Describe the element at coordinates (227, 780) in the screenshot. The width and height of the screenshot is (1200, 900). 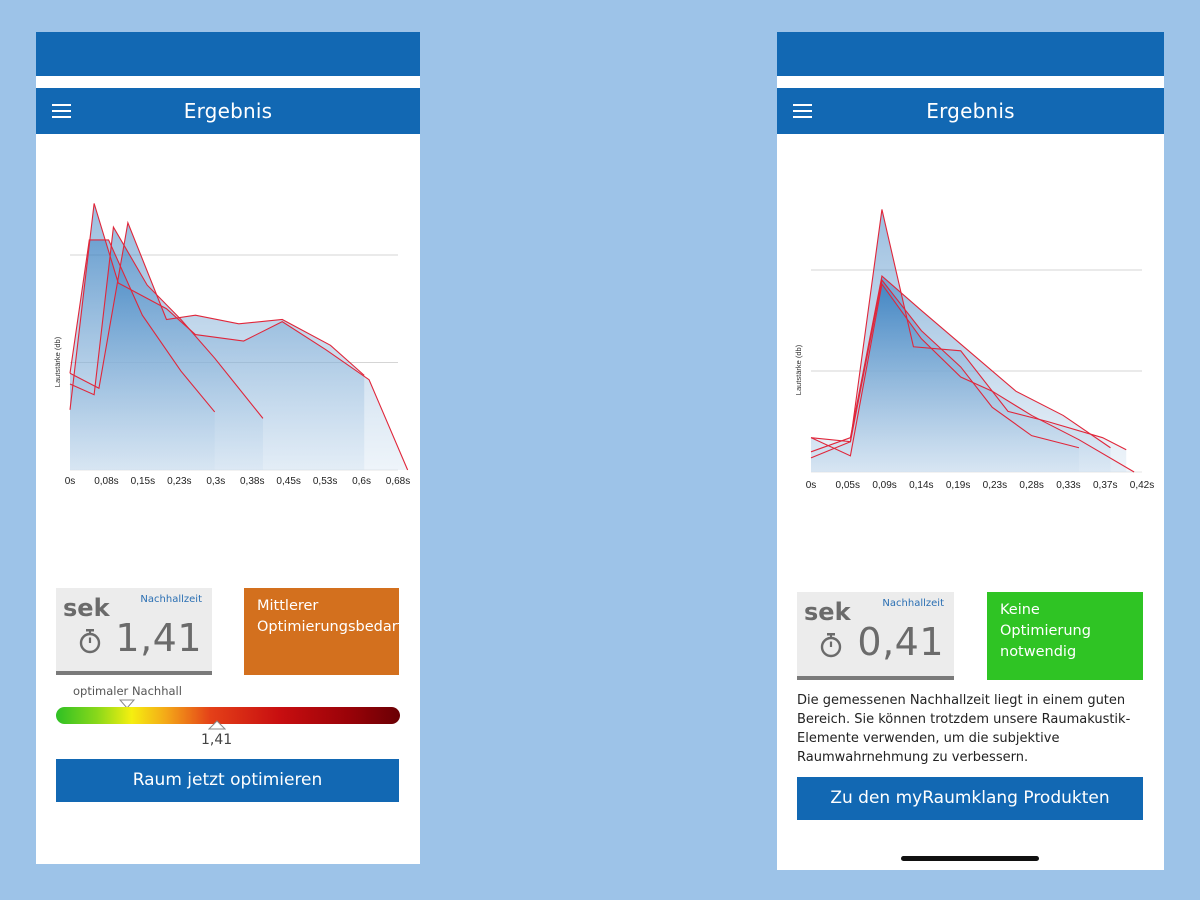
I see `optimize-room-button: Raum jetzt optimieren` at that location.